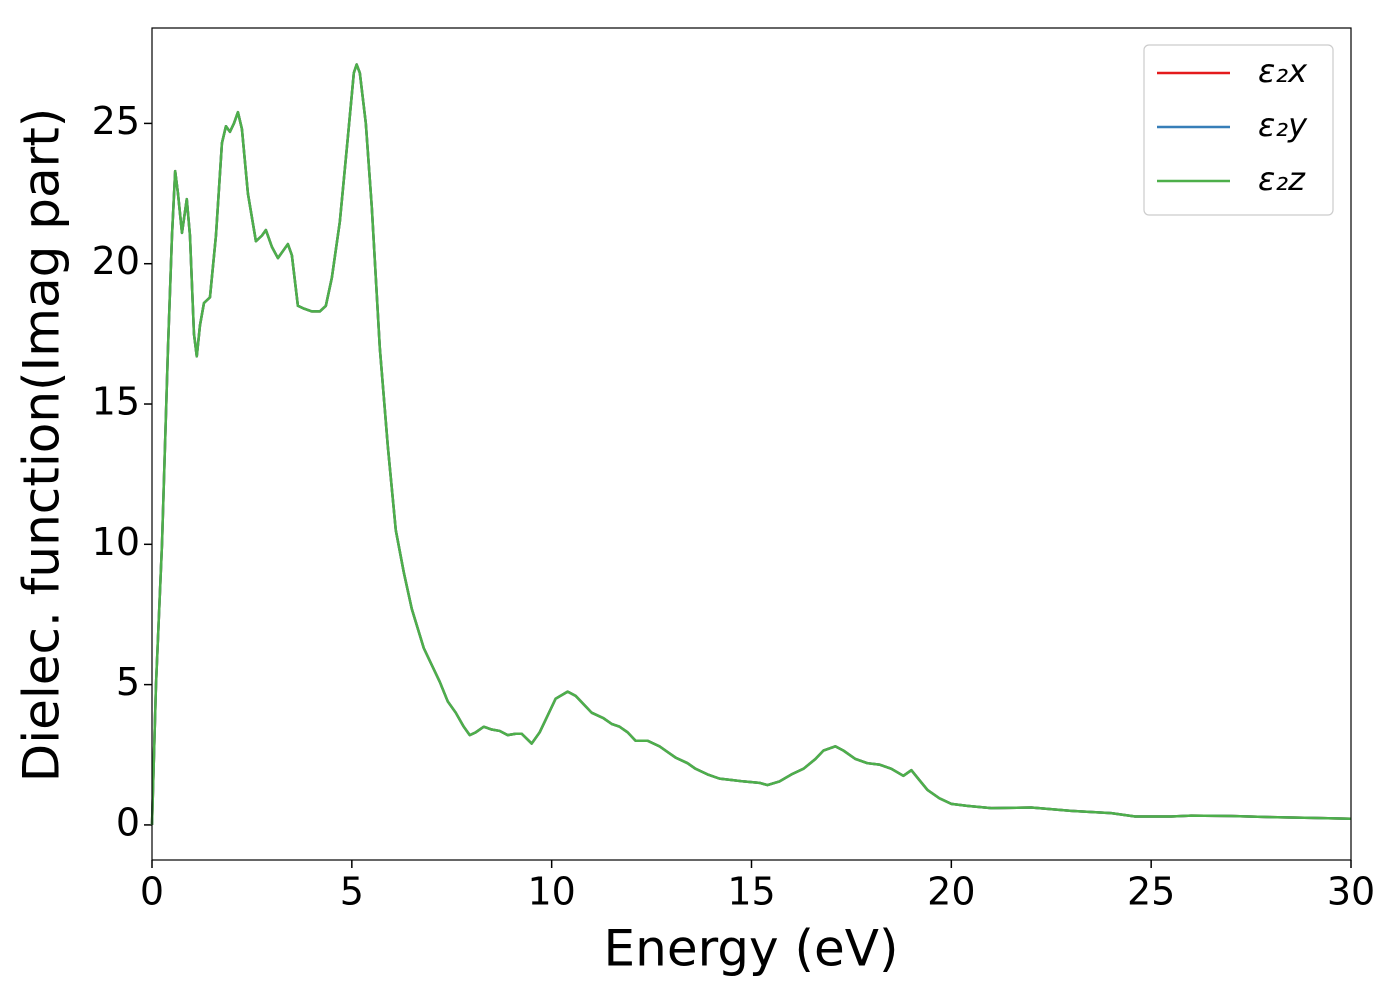 The image size is (1400, 1000). I want to click on legend-box, so click(1238, 130).